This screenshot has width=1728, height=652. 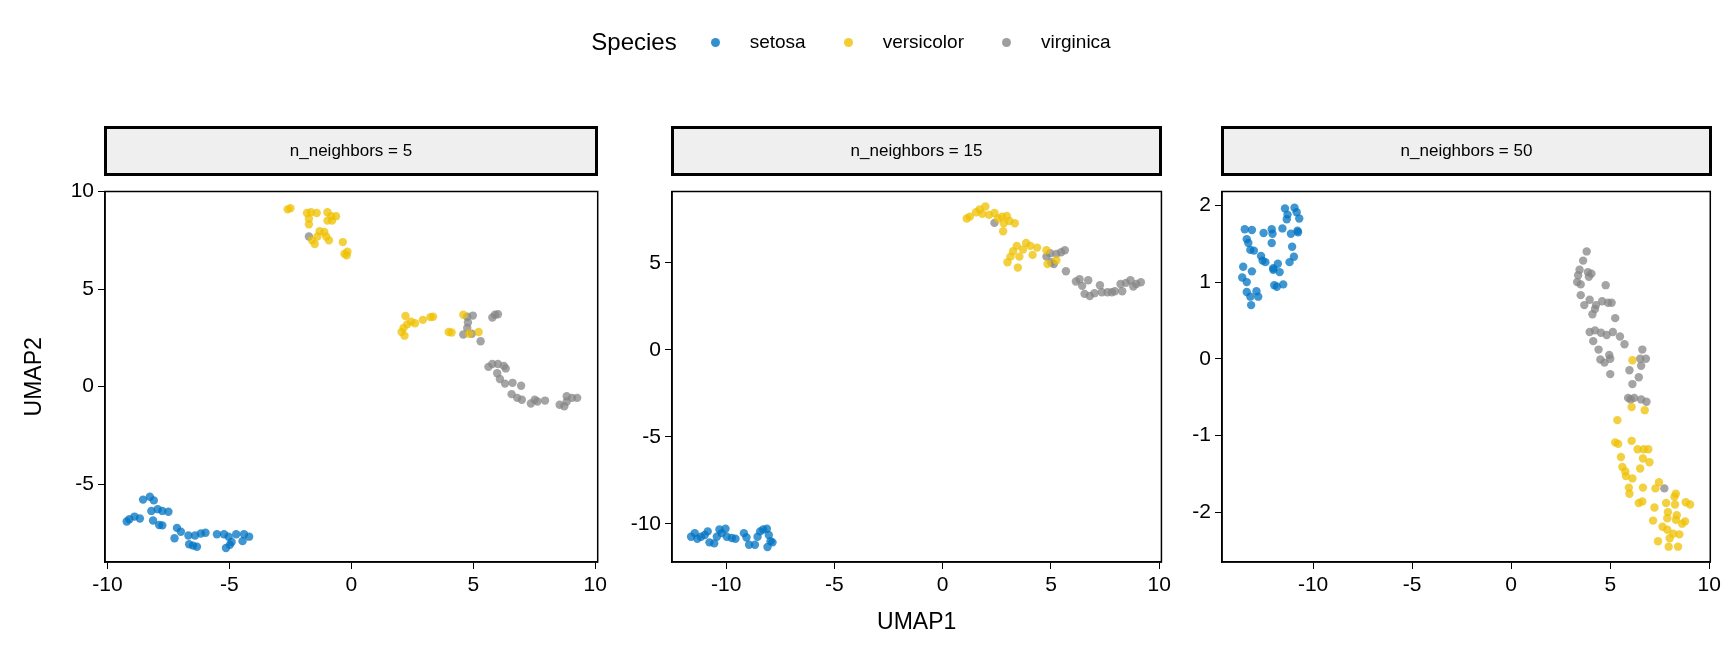 I want to click on y-tick-label: -2, so click(x=1201, y=510).